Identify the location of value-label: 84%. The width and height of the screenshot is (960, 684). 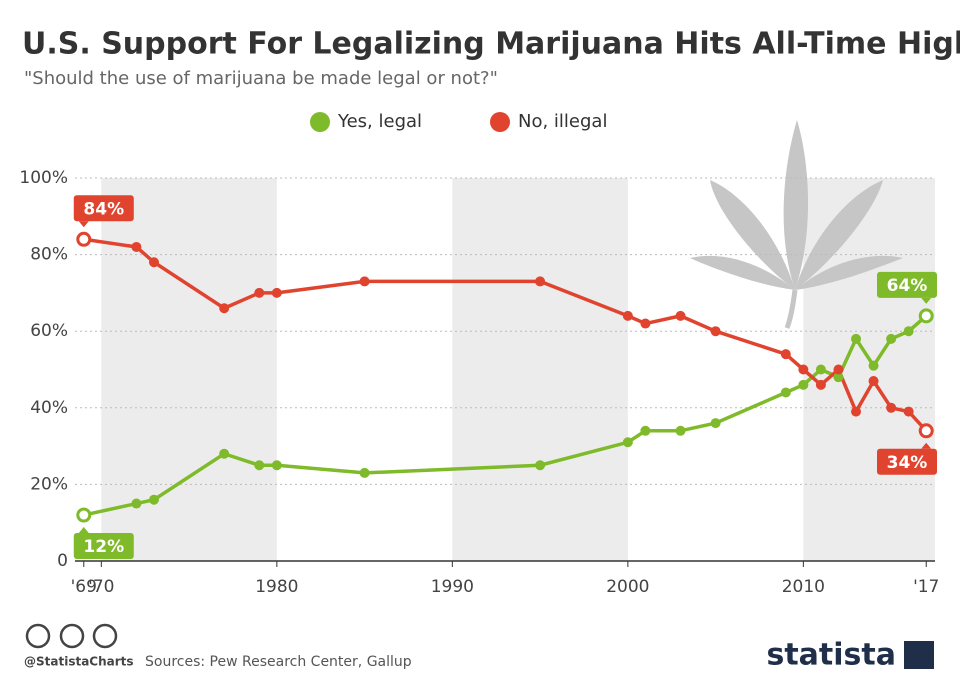
(103, 209).